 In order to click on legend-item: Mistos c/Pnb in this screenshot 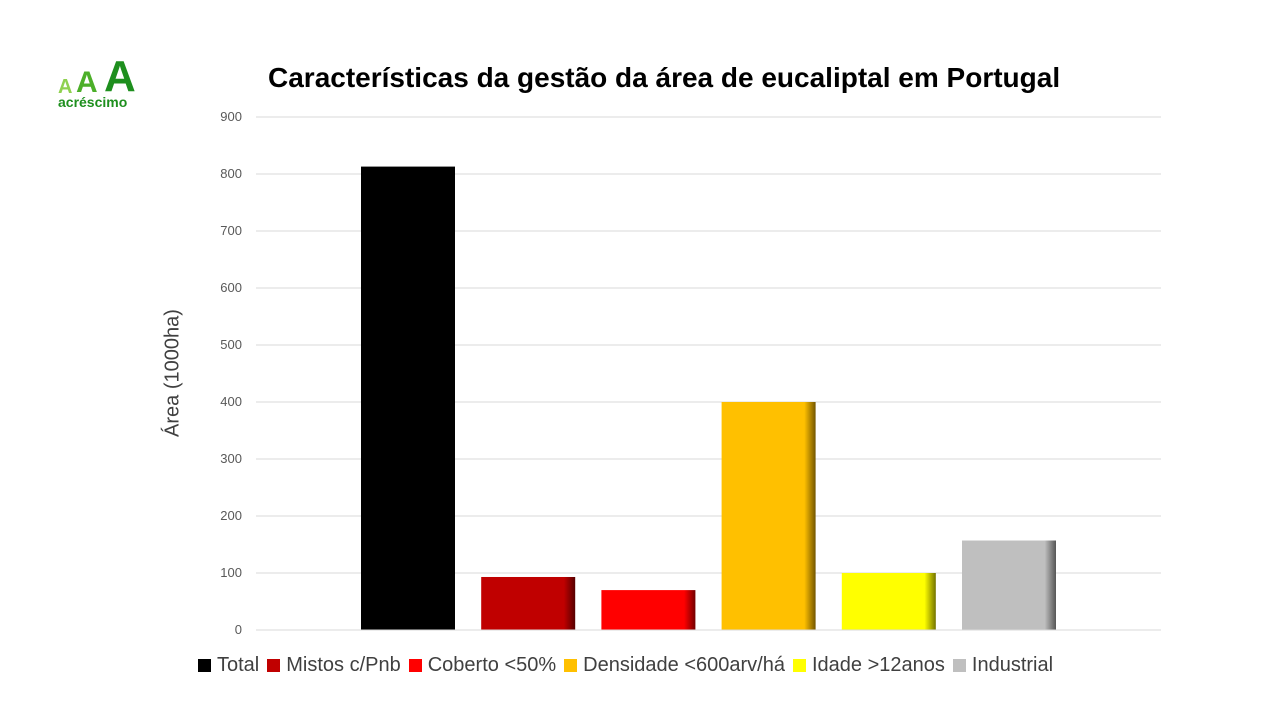, I will do `click(334, 665)`.